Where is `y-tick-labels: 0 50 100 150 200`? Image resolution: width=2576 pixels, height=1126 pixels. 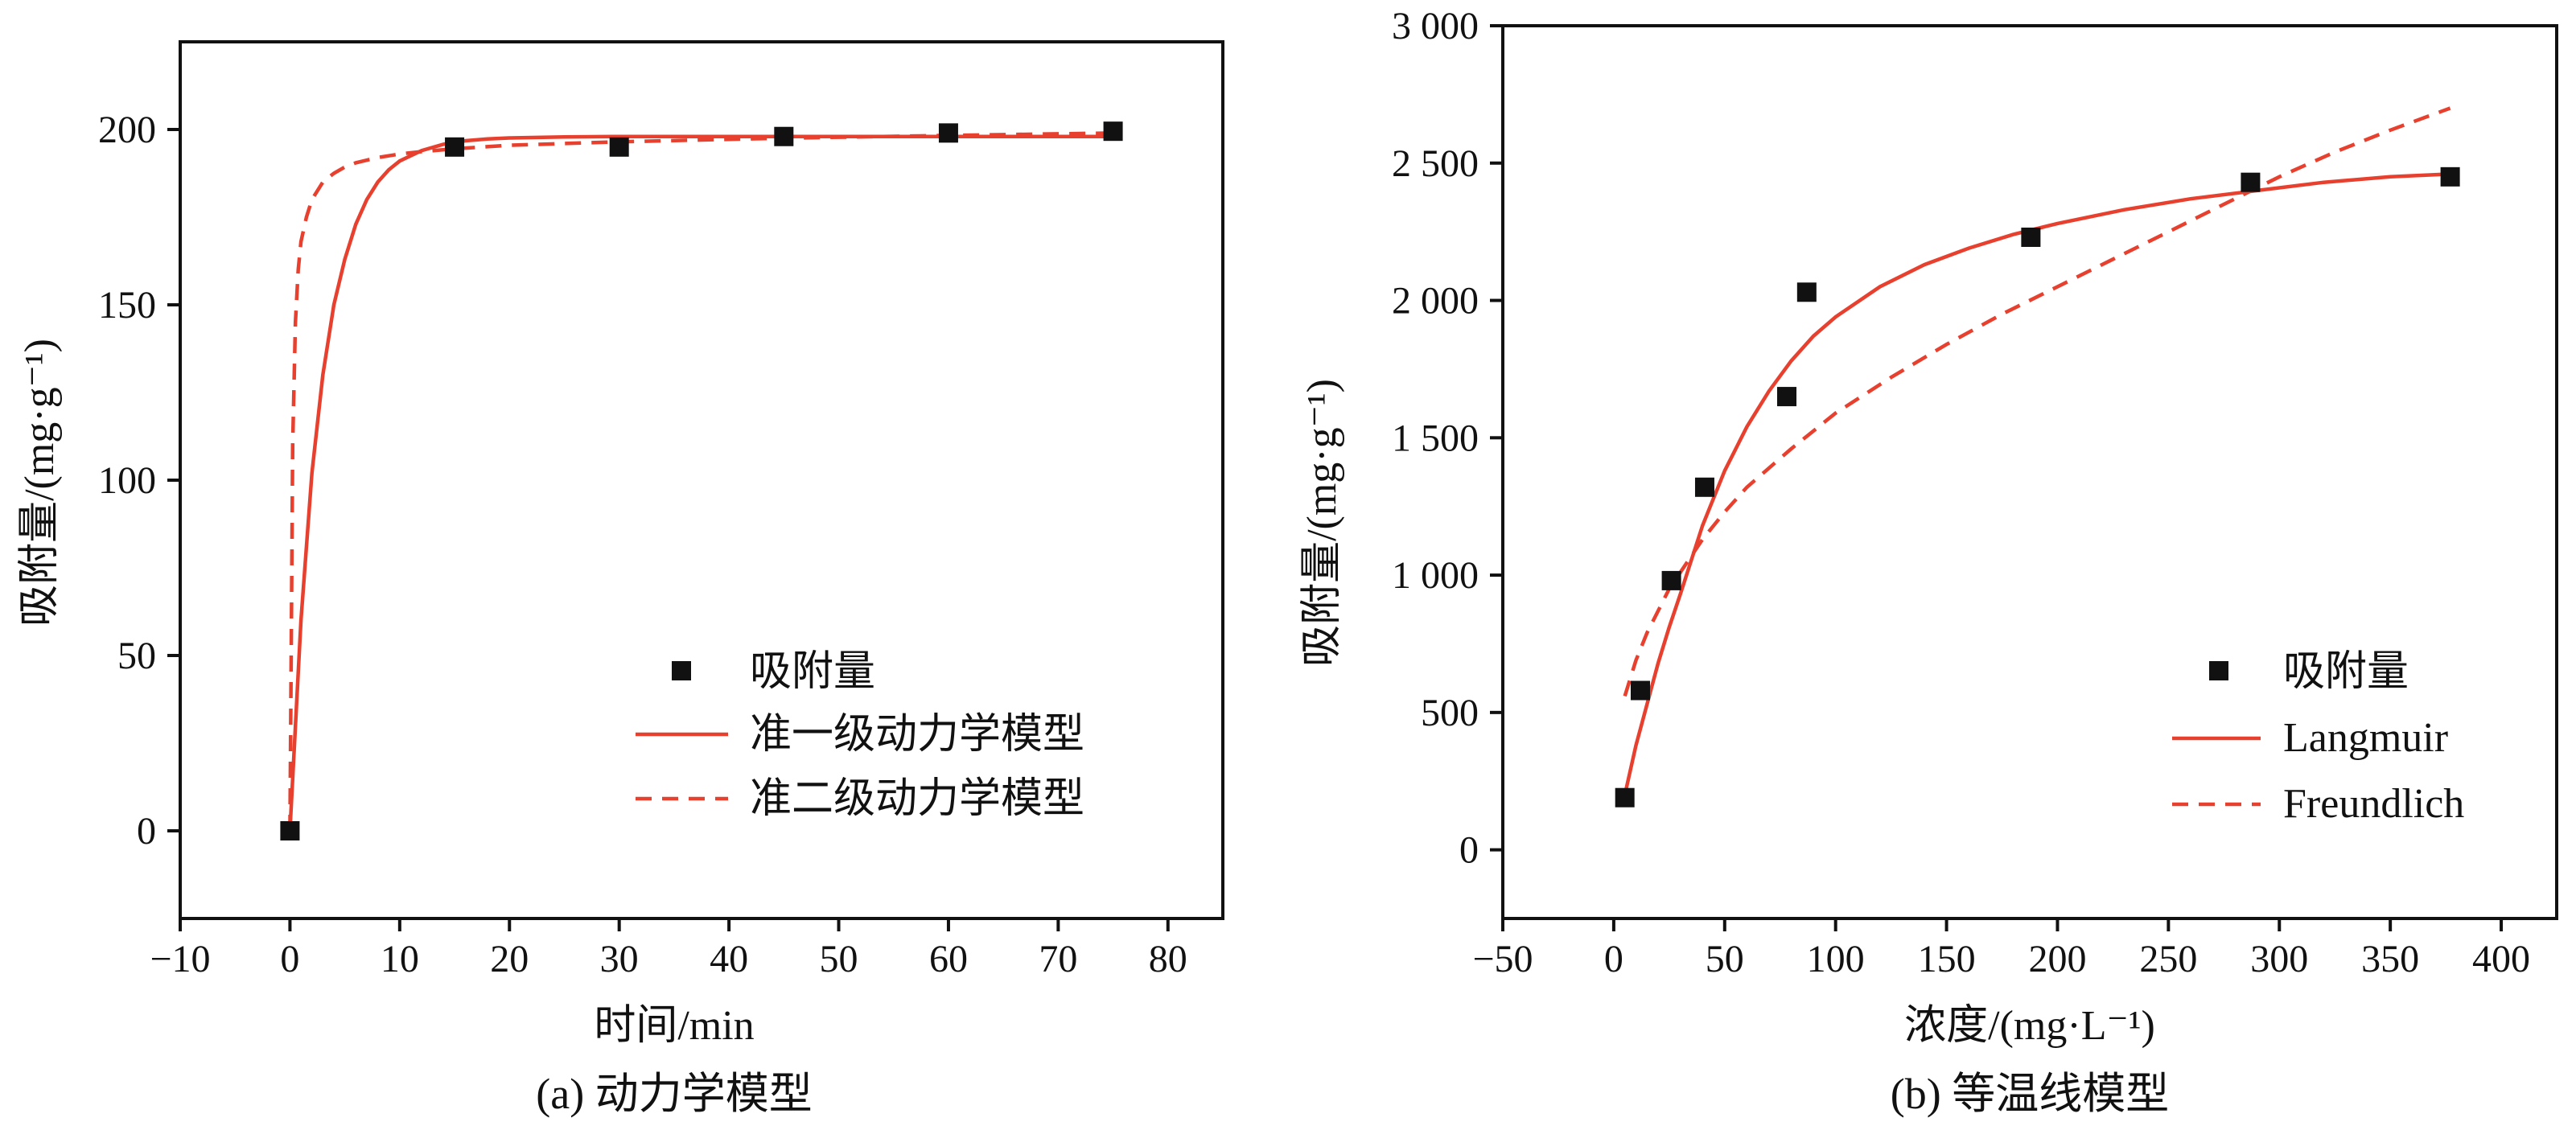 y-tick-labels: 0 50 100 150 200 is located at coordinates (127, 481).